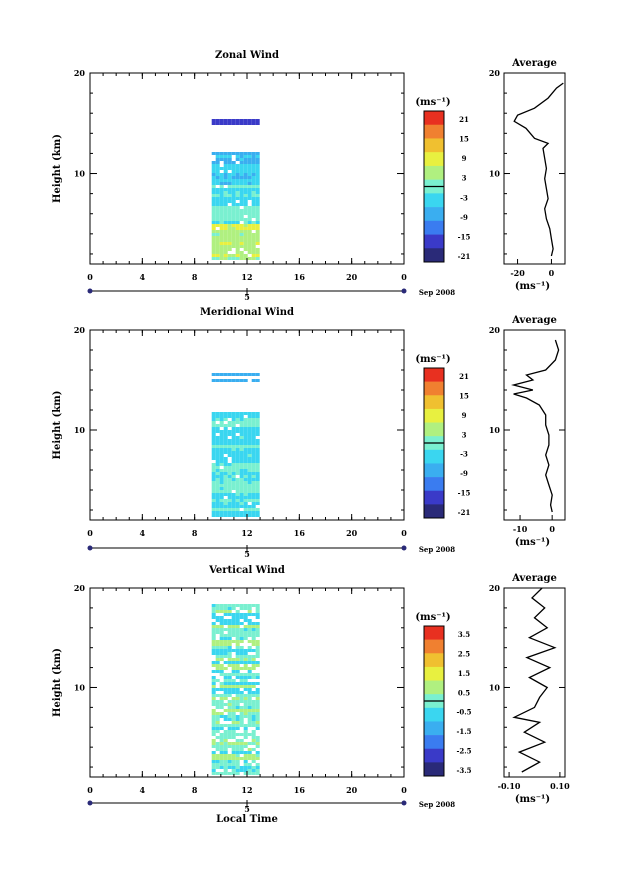  What do you see at coordinates (432, 359) in the screenshot?
I see `colorbar-unit: (ms⁻¹)` at bounding box center [432, 359].